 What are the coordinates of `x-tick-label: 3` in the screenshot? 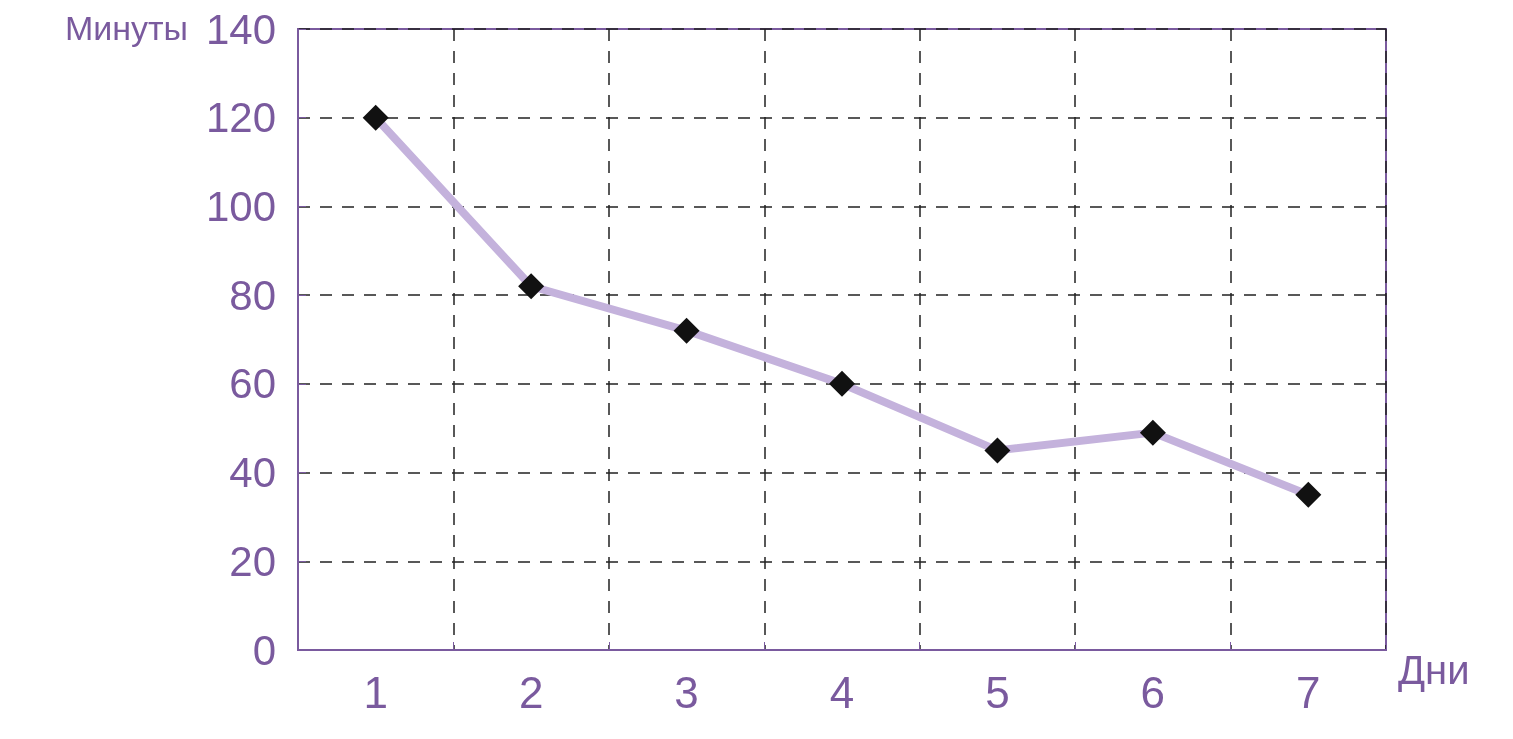 It's located at (686, 692).